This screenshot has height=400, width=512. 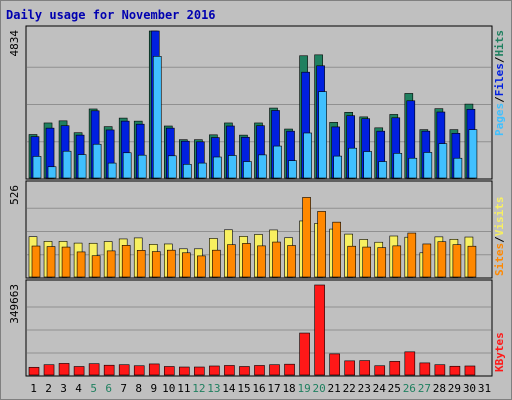 I want to click on legend-sites-visits: Sites/Visits, so click(x=499, y=237).